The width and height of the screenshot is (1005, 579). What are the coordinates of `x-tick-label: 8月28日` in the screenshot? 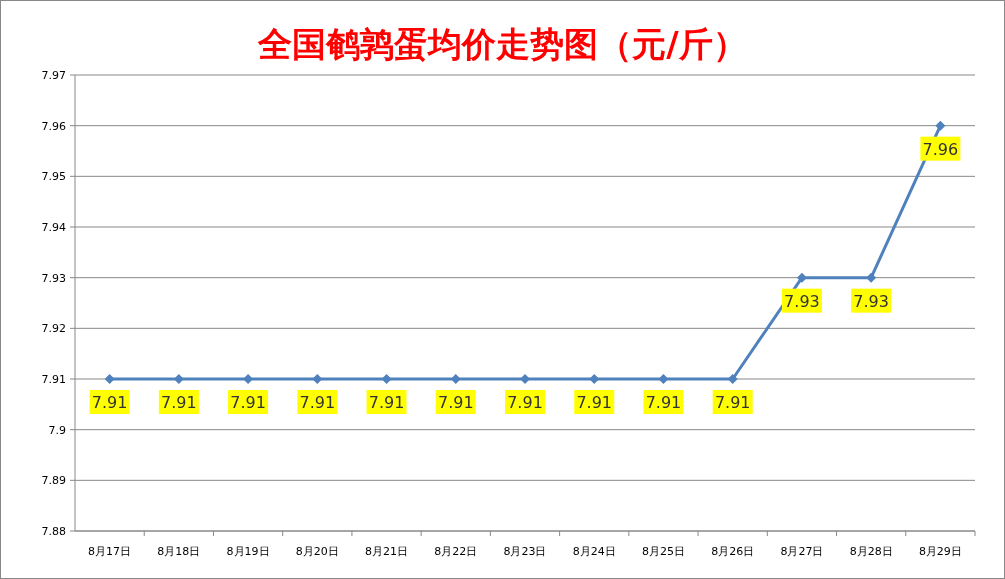 It's located at (871, 551).